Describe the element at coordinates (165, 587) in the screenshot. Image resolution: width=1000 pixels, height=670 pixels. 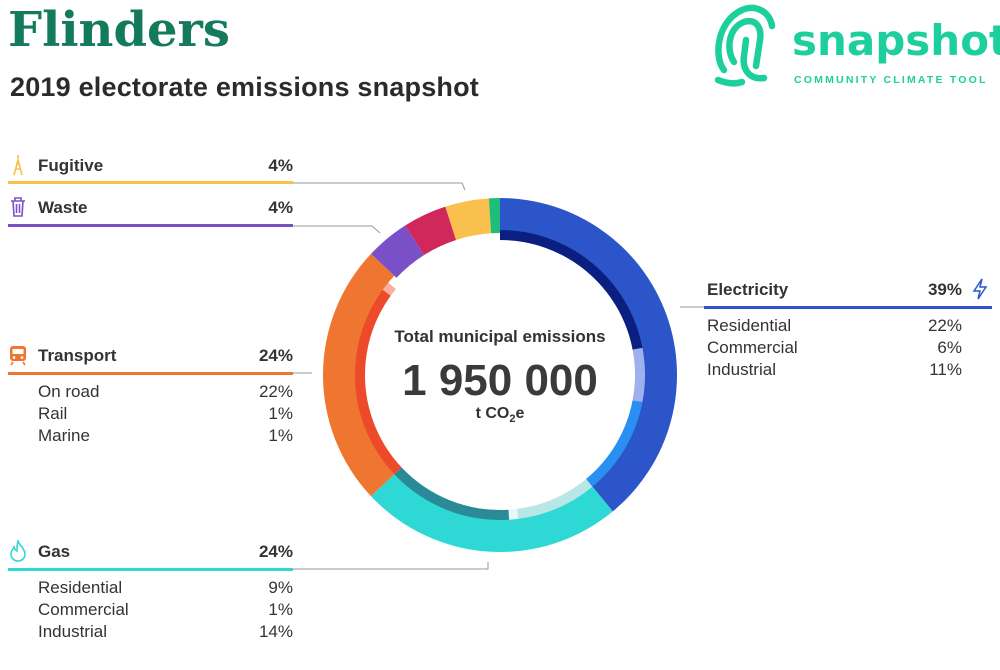
I see `gas-sub-residential: Residential 9%` at that location.